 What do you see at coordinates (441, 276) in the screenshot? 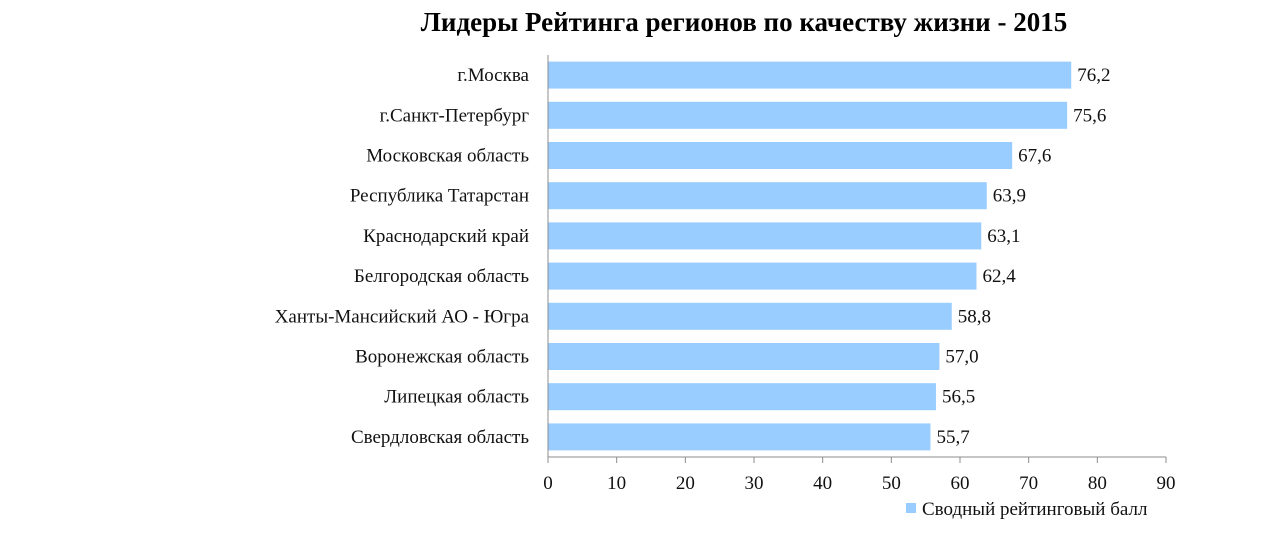
I see `category-label: Белгородская область` at bounding box center [441, 276].